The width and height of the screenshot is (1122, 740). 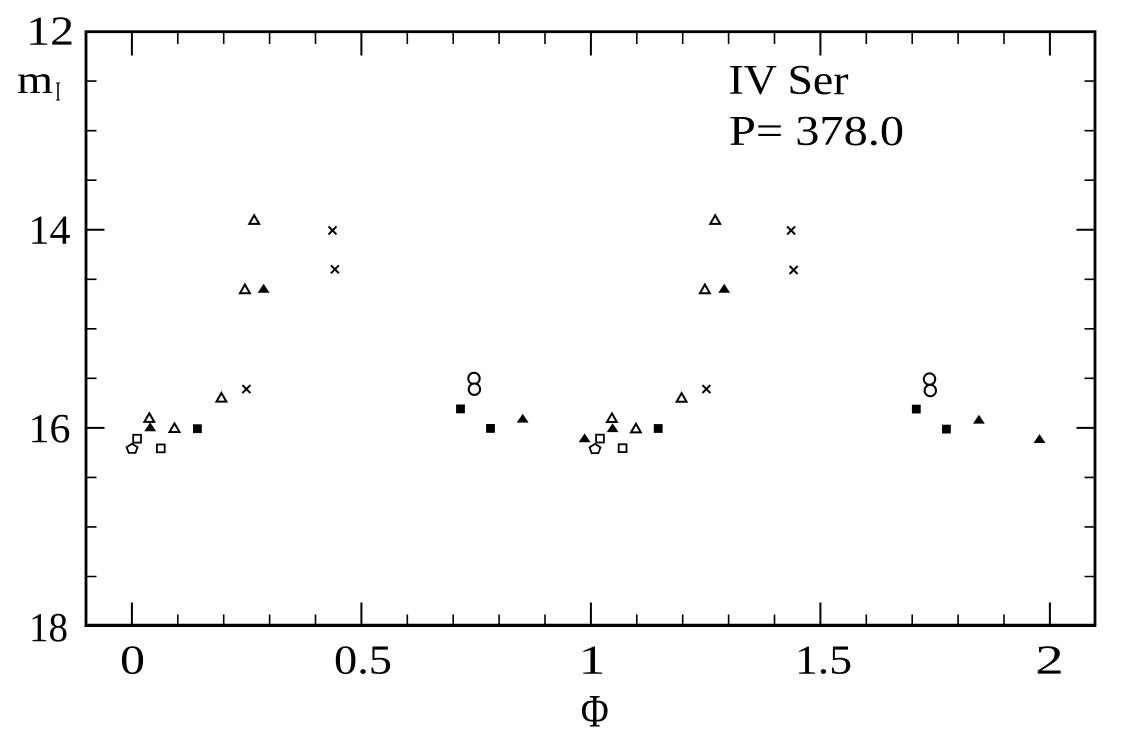 I want to click on svg-text: 0, so click(x=132, y=660).